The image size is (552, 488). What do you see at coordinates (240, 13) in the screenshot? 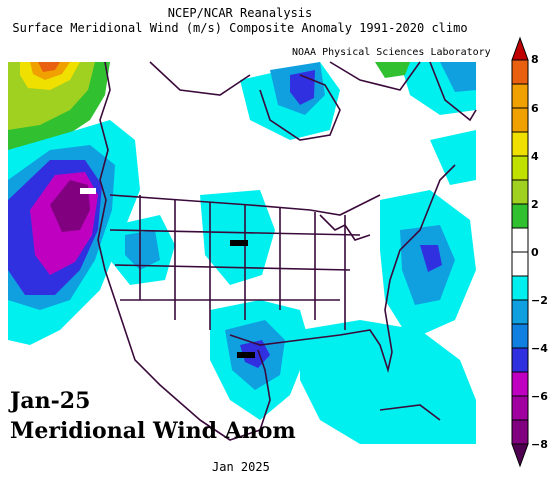
I see `title-line-1: NCEP/NCAR Reanalysis` at bounding box center [240, 13].